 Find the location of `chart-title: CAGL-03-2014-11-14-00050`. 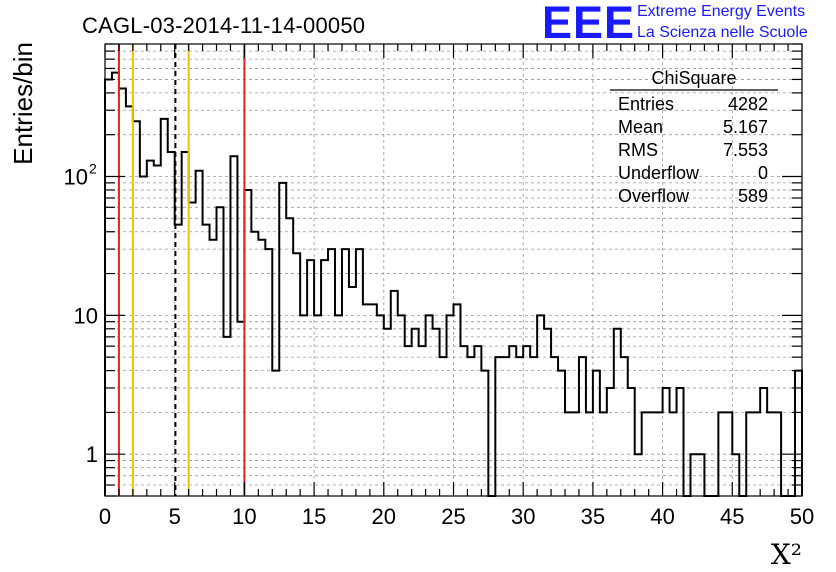

chart-title: CAGL-03-2014-11-14-00050 is located at coordinates (224, 25).